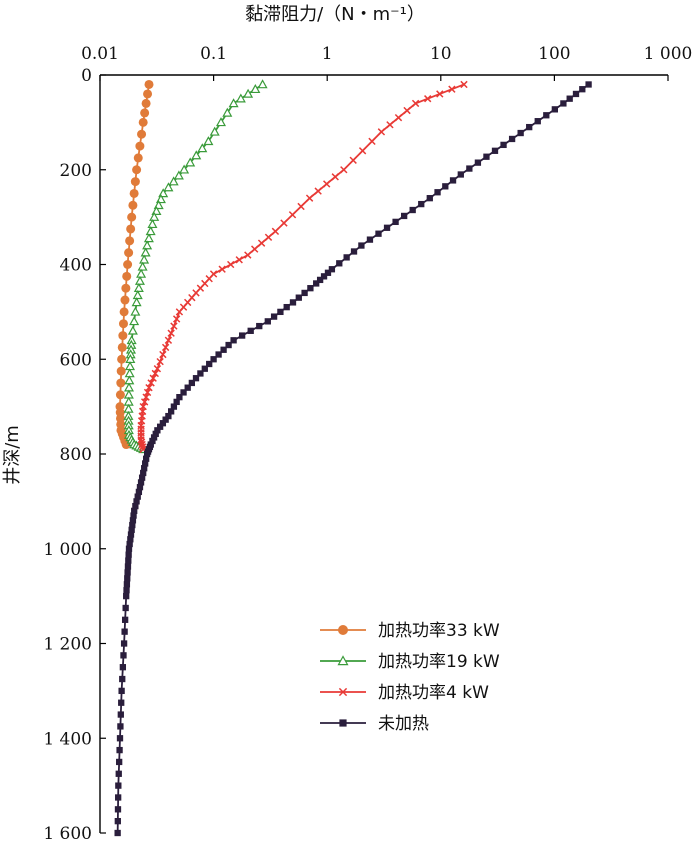 The image size is (700, 845). Describe the element at coordinates (554, 54) in the screenshot. I see `x-tick-label: 100` at that location.